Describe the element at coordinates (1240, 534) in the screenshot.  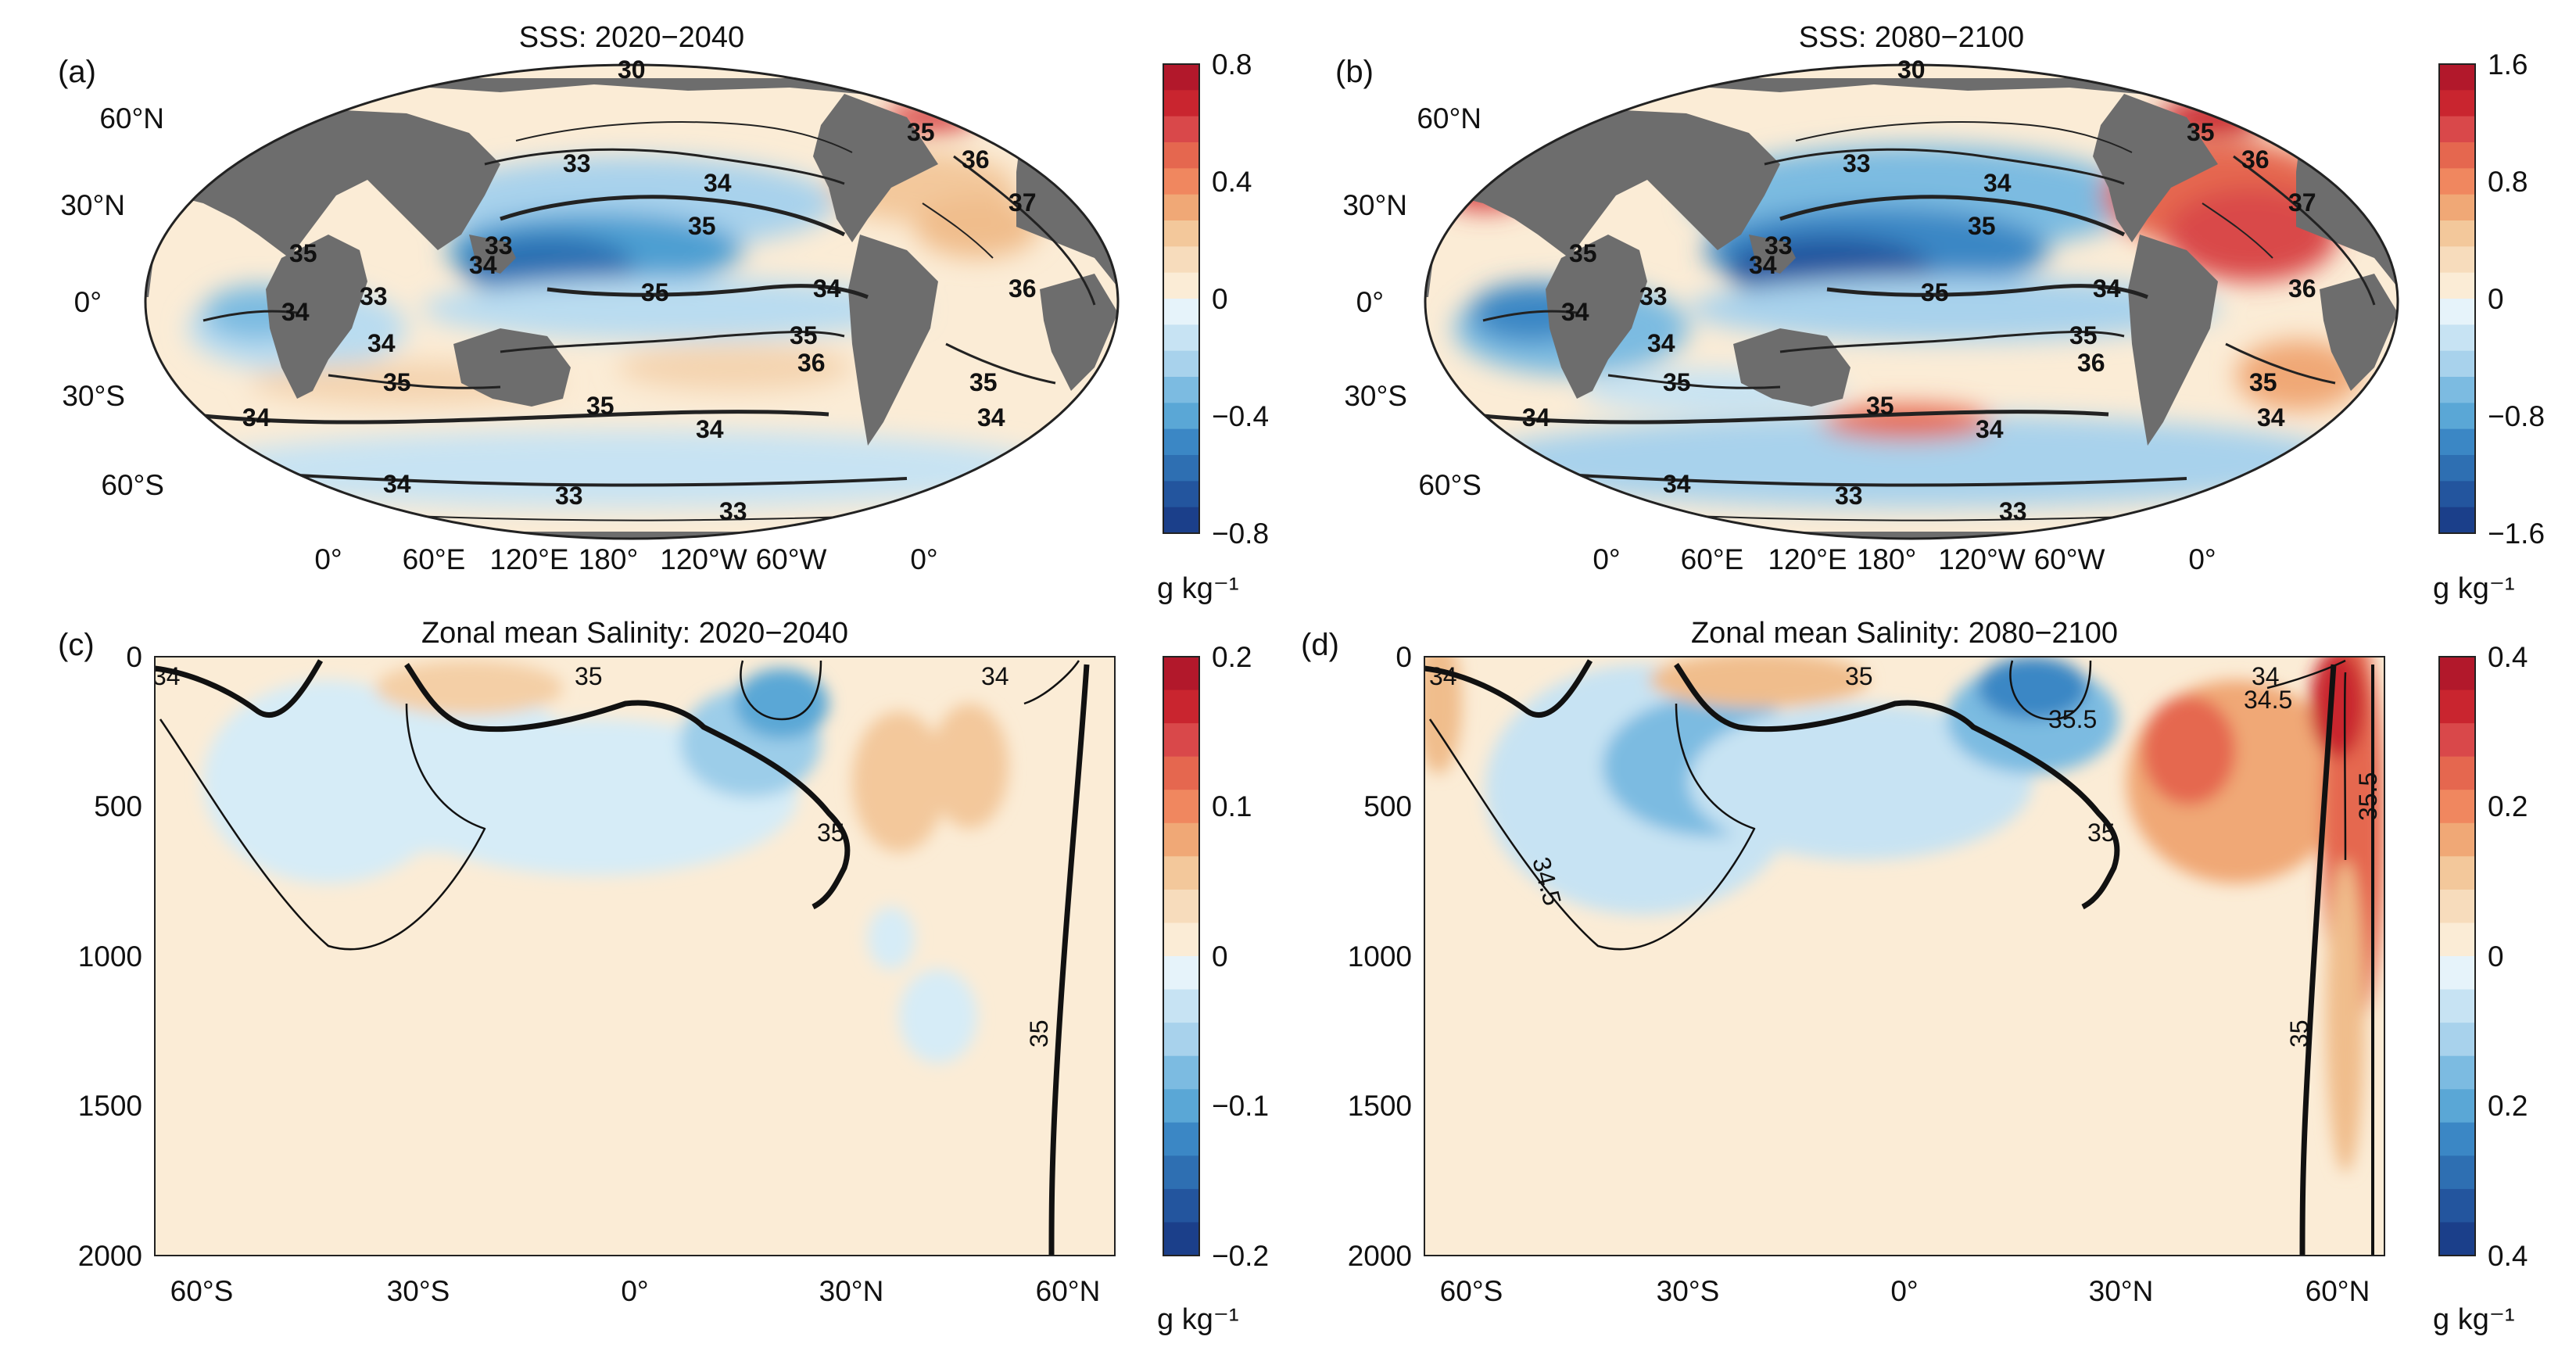
I see `colorbar-tick: −0.8` at that location.